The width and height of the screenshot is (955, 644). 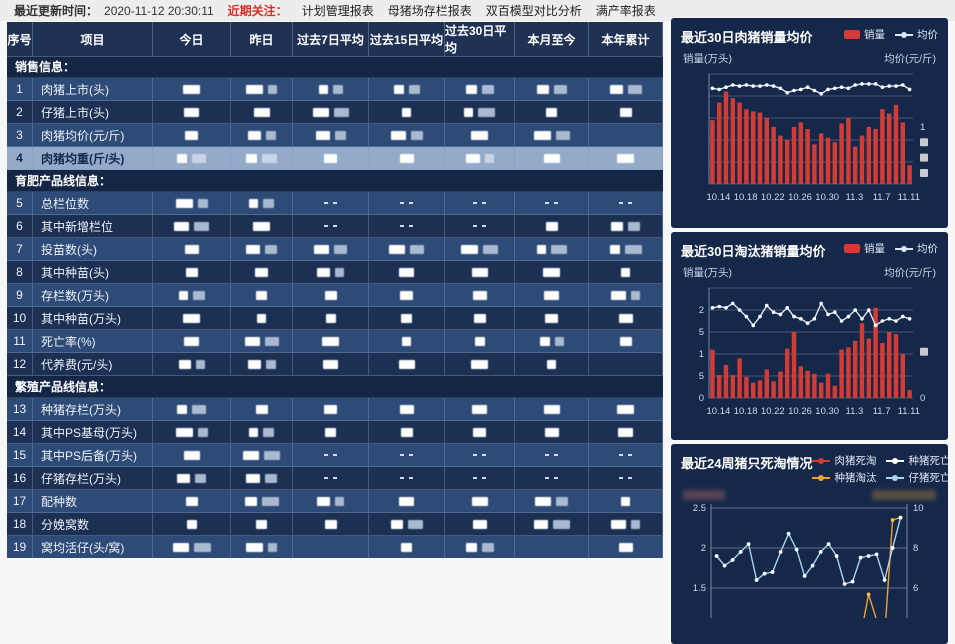 What do you see at coordinates (335, 39) in the screenshot?
I see `table-header-row: 序号 项目 今日 昨日 过去7日平均 过去15日平均 过去30日平均 本月至今 本年累计` at bounding box center [335, 39].